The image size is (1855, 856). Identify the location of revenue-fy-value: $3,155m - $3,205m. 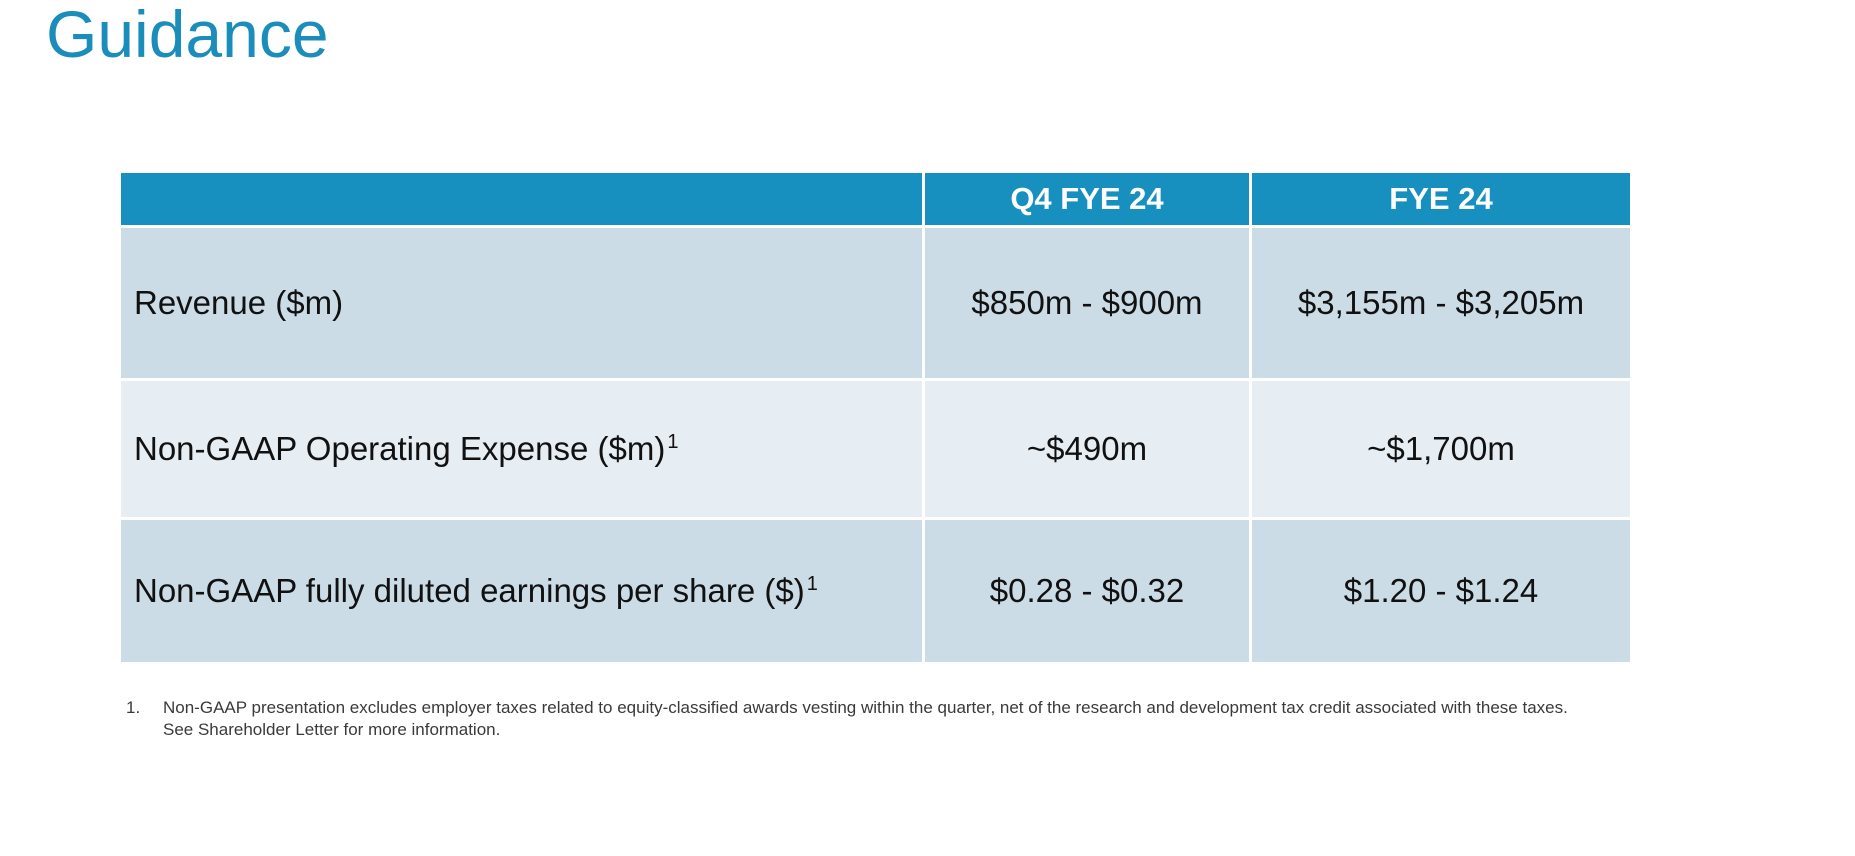
(1441, 303).